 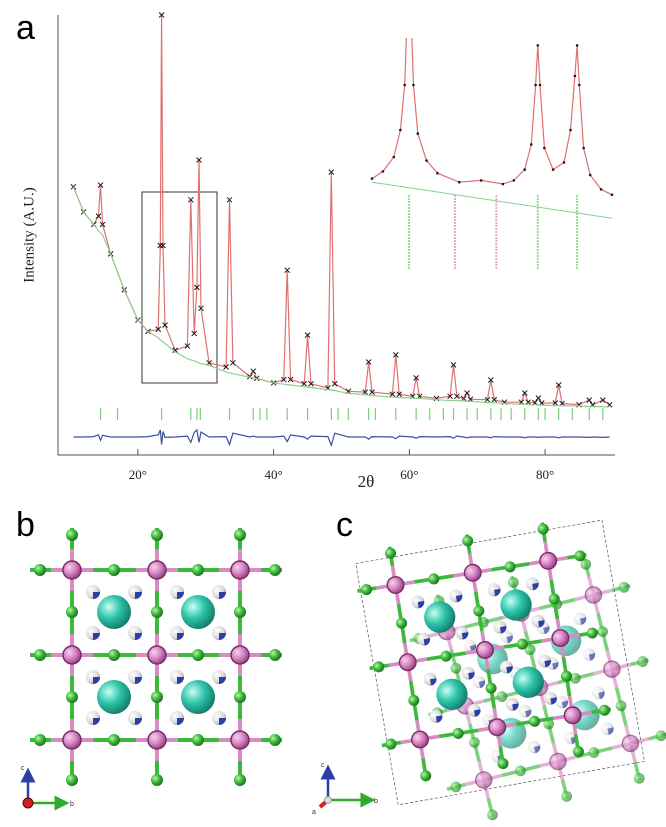 What do you see at coordinates (376, 801) in the screenshot?
I see `axis-label: b` at bounding box center [376, 801].